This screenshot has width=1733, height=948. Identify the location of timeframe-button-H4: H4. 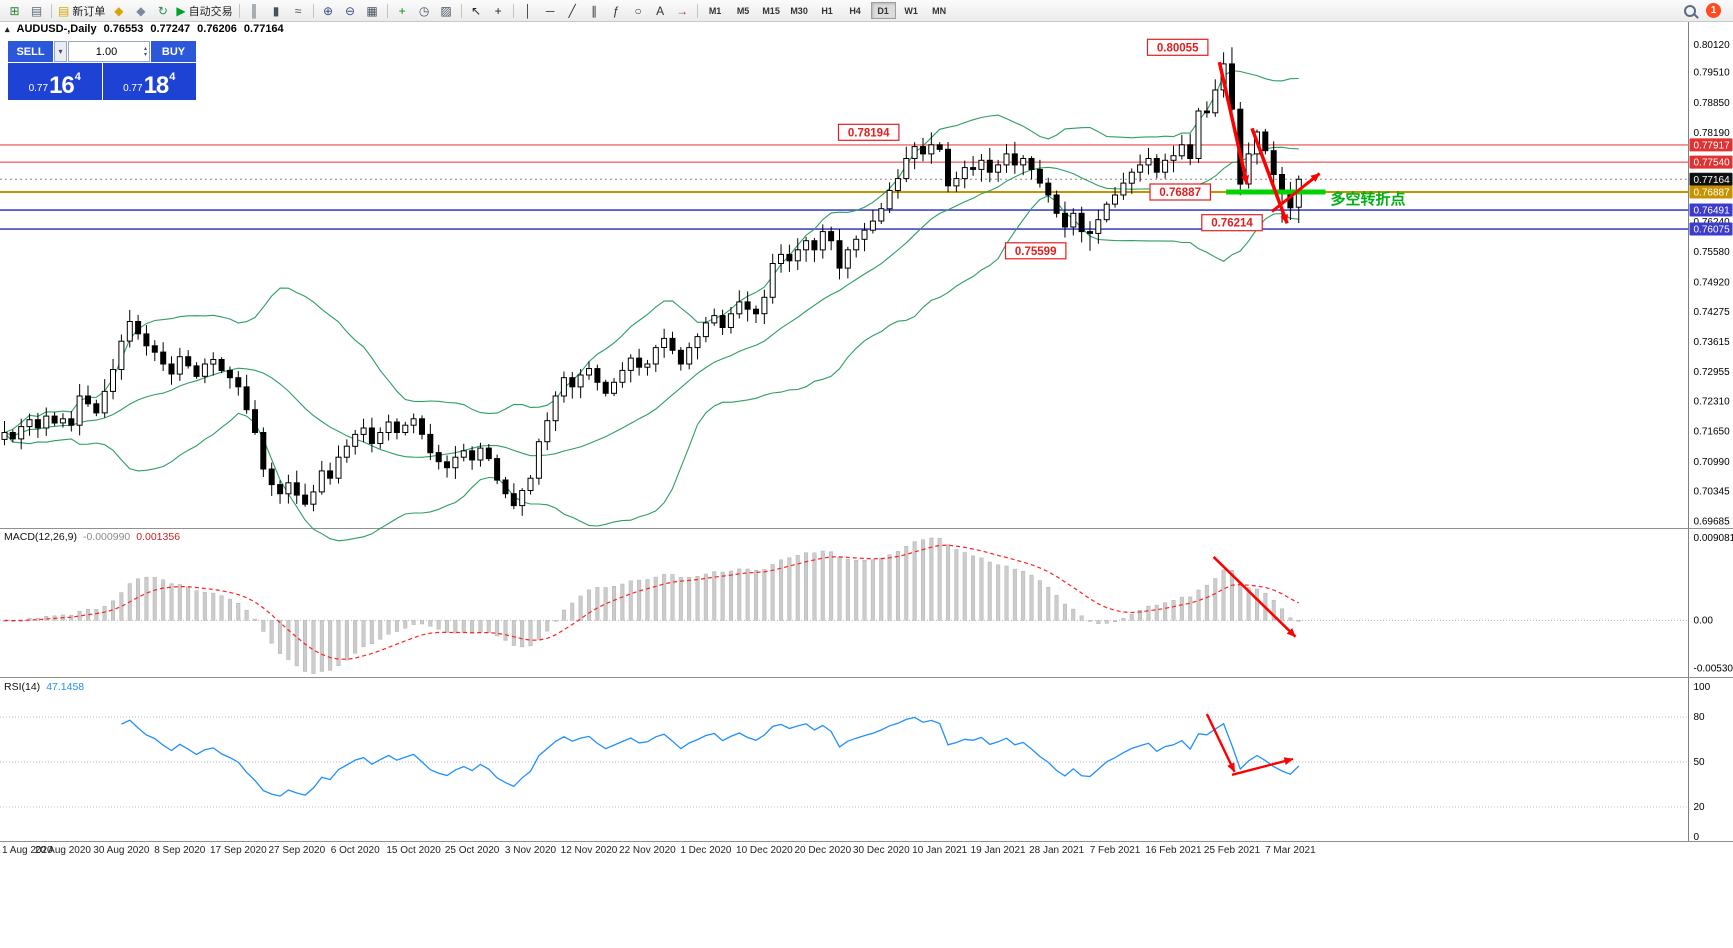
(855, 10).